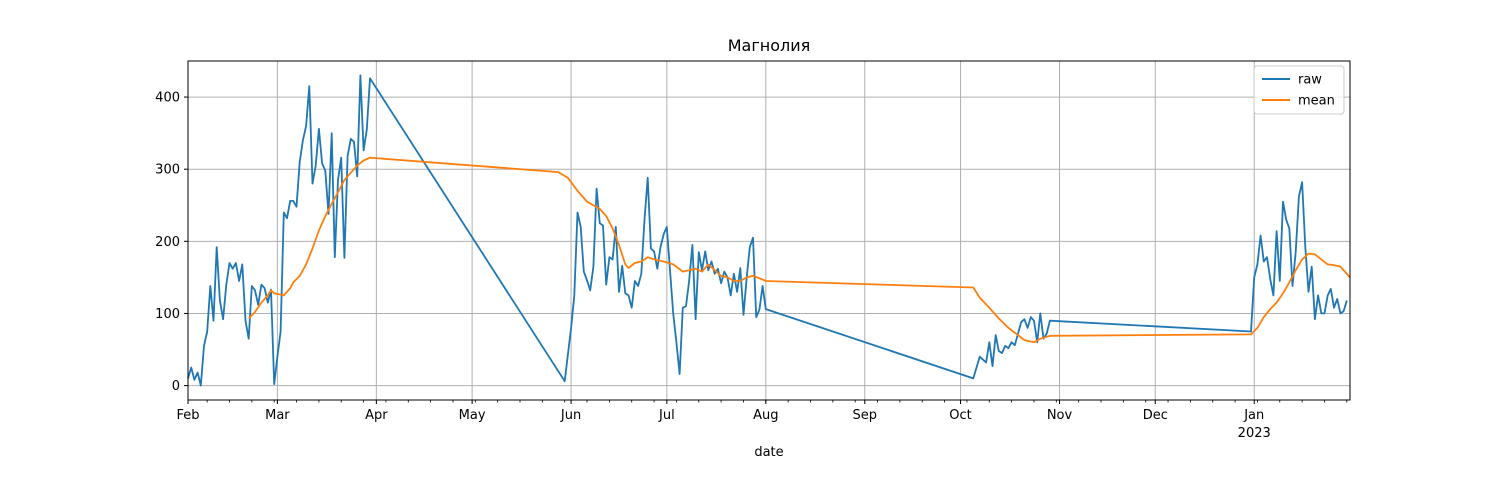  I want to click on x-axis-label: date, so click(768, 452).